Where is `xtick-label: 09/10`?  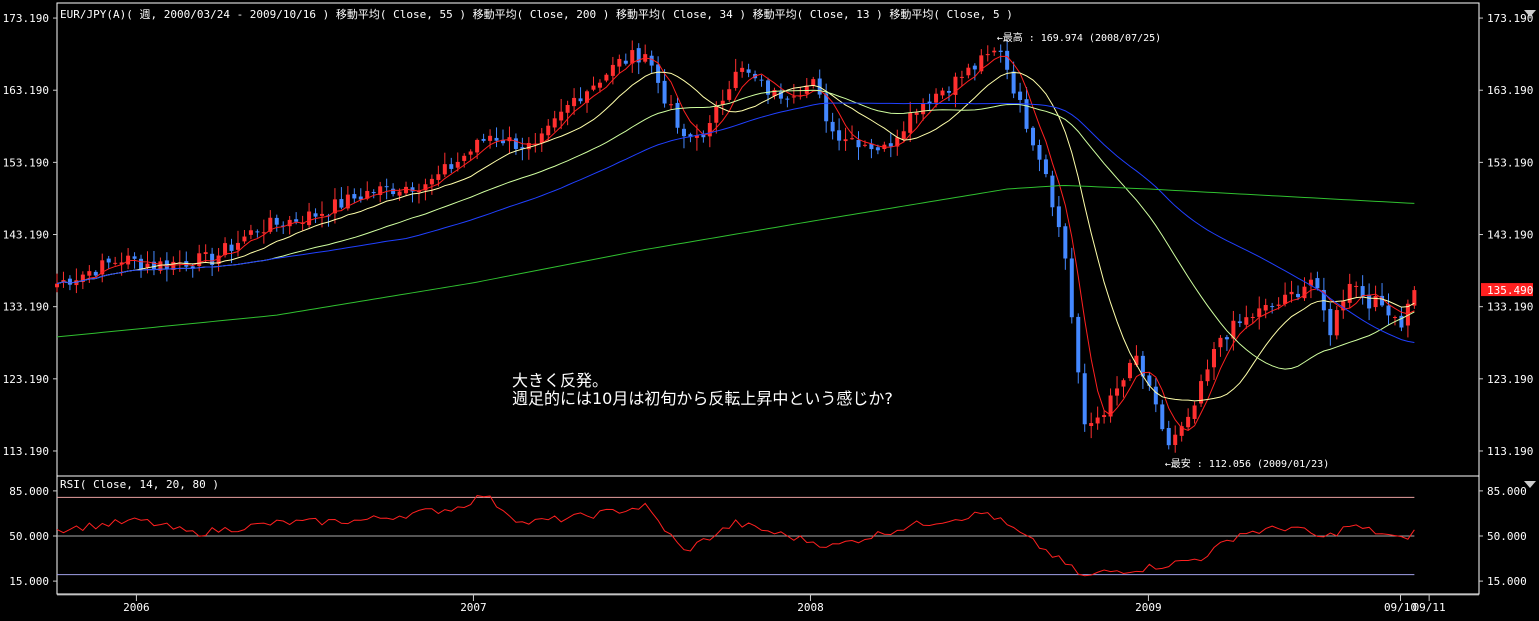 xtick-label: 09/10 is located at coordinates (1400, 607).